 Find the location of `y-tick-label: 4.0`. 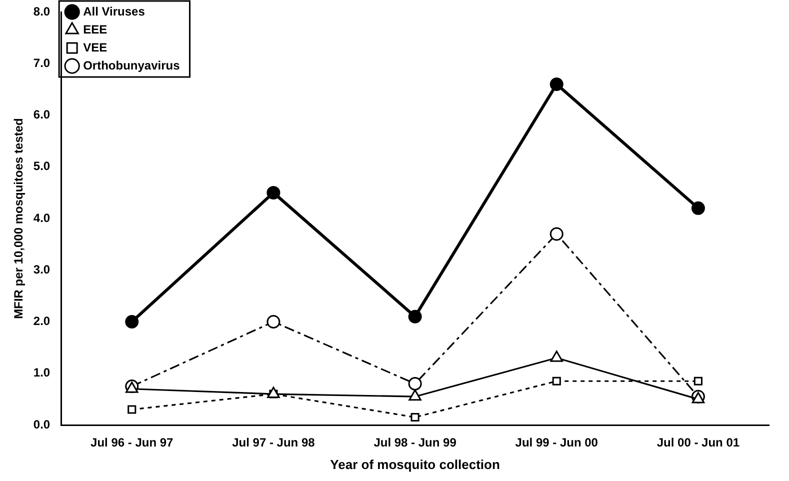

y-tick-label: 4.0 is located at coordinates (41, 217).